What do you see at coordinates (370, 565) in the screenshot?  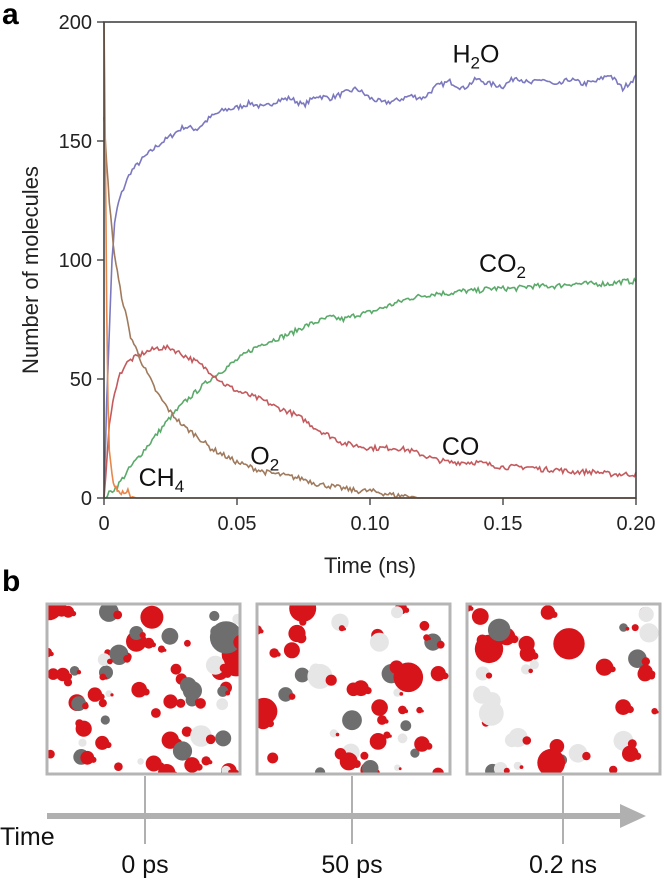 I see `x-axis-title: Time (ns)` at bounding box center [370, 565].